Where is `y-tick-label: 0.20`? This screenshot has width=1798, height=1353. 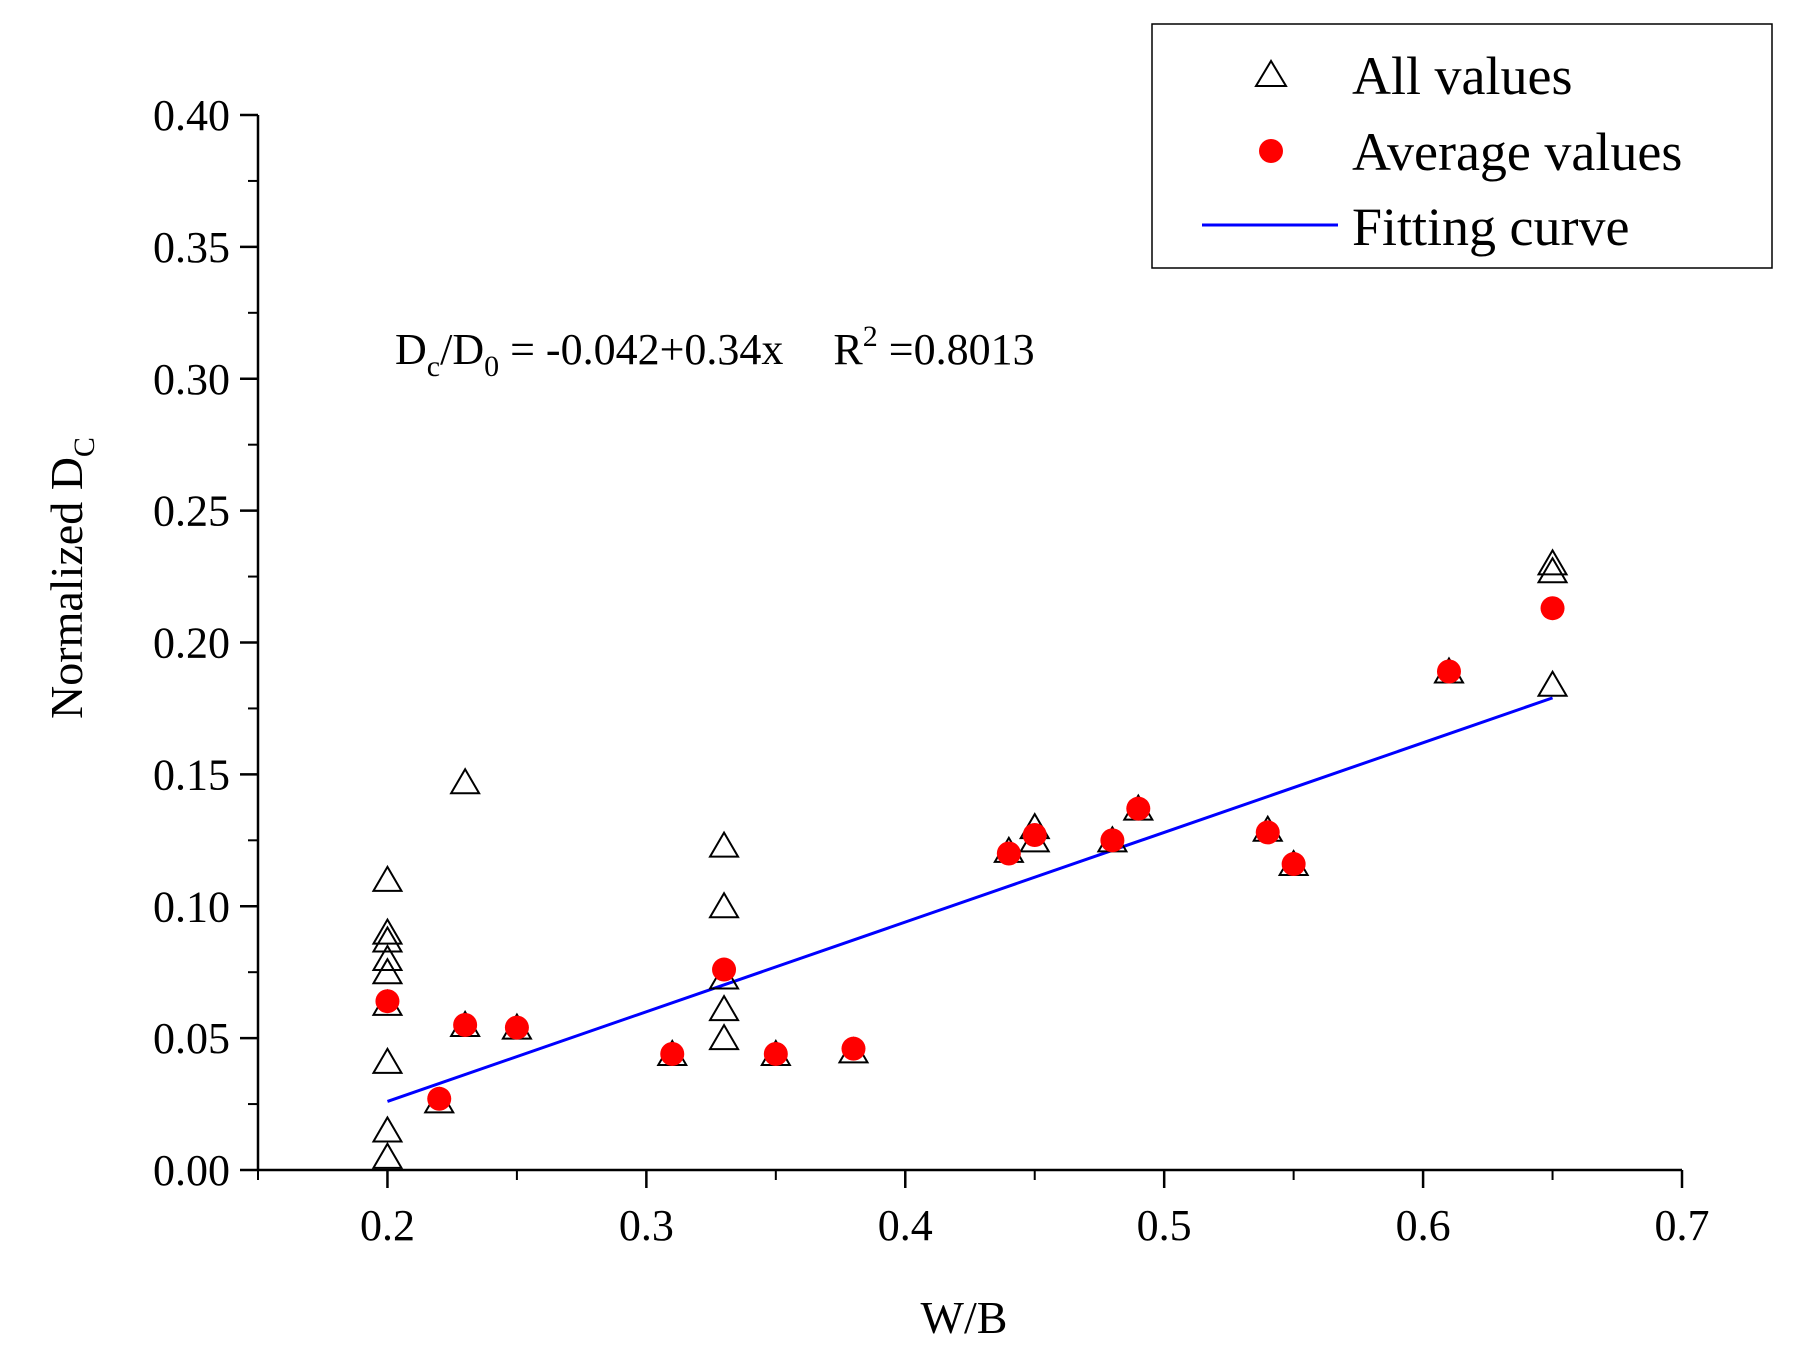
y-tick-label: 0.20 is located at coordinates (191, 643).